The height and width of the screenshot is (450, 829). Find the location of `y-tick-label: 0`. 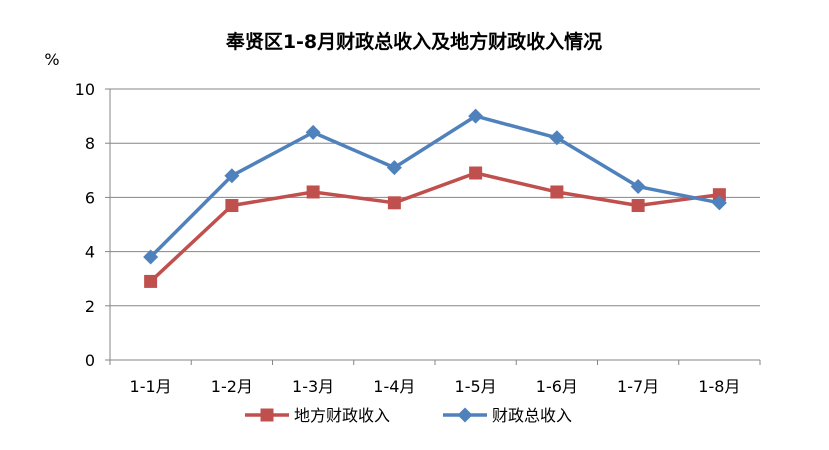

y-tick-label: 0 is located at coordinates (90, 360).